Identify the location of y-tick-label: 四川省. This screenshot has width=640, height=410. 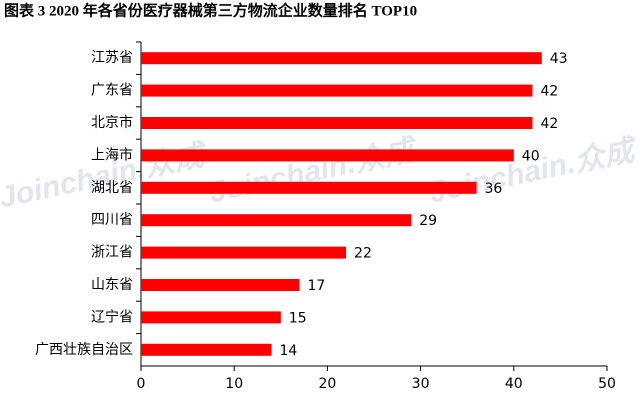
(112, 220).